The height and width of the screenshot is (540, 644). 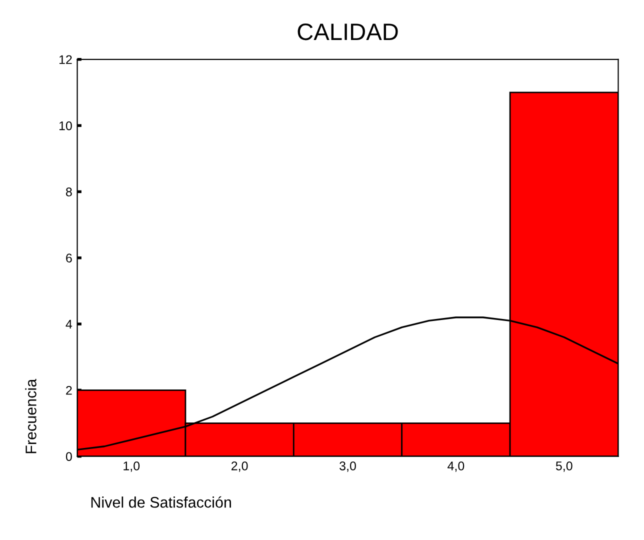 What do you see at coordinates (65, 59) in the screenshot?
I see `y-tick-label: 12` at bounding box center [65, 59].